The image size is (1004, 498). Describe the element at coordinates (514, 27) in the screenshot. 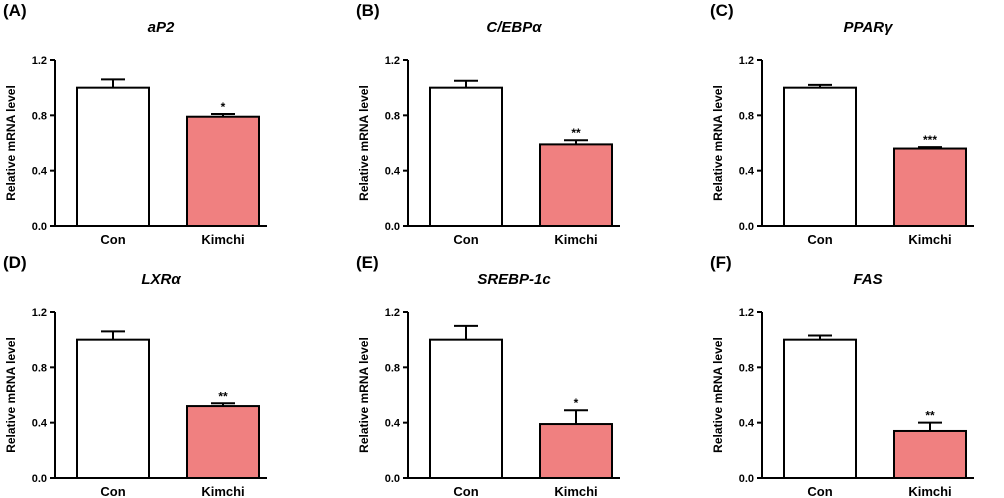

I see `panel-title: C/EBPα` at that location.